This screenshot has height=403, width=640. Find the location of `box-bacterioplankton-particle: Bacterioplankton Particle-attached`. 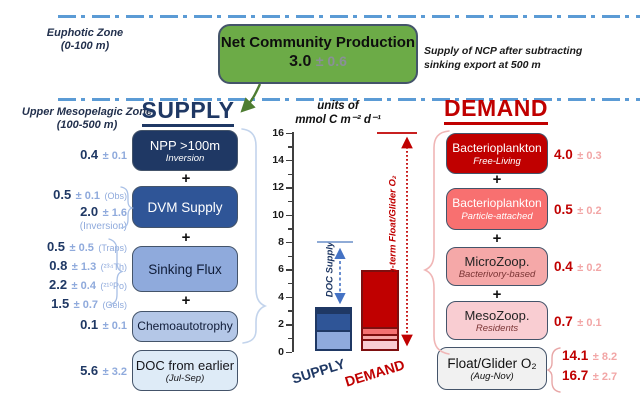

box-bacterioplankton-particle: Bacterioplankton Particle-attached is located at coordinates (497, 209).